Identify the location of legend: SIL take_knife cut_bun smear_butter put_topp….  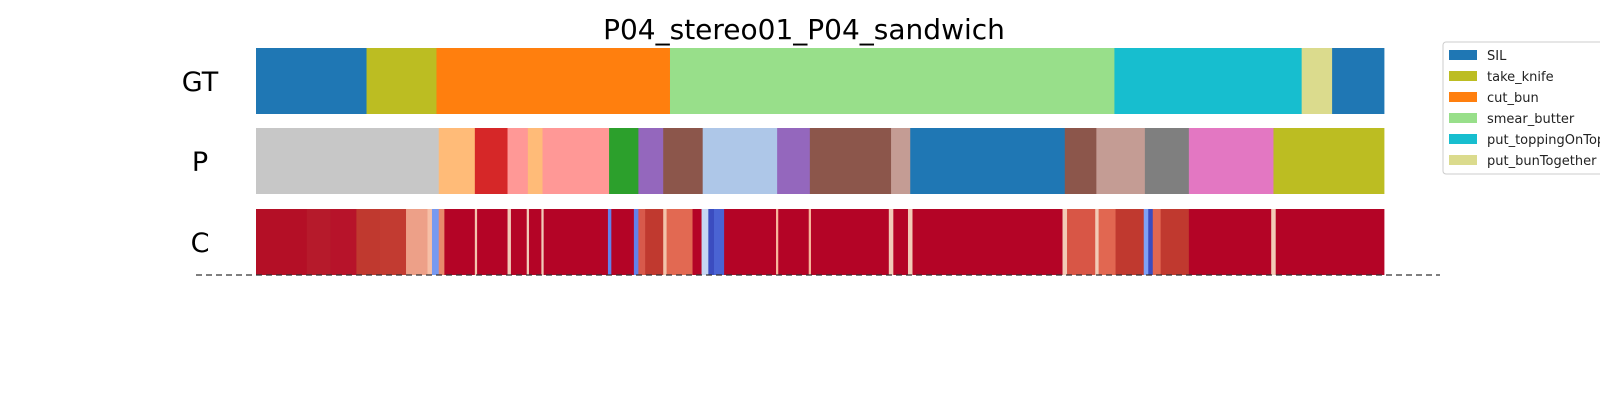
(1521, 108).